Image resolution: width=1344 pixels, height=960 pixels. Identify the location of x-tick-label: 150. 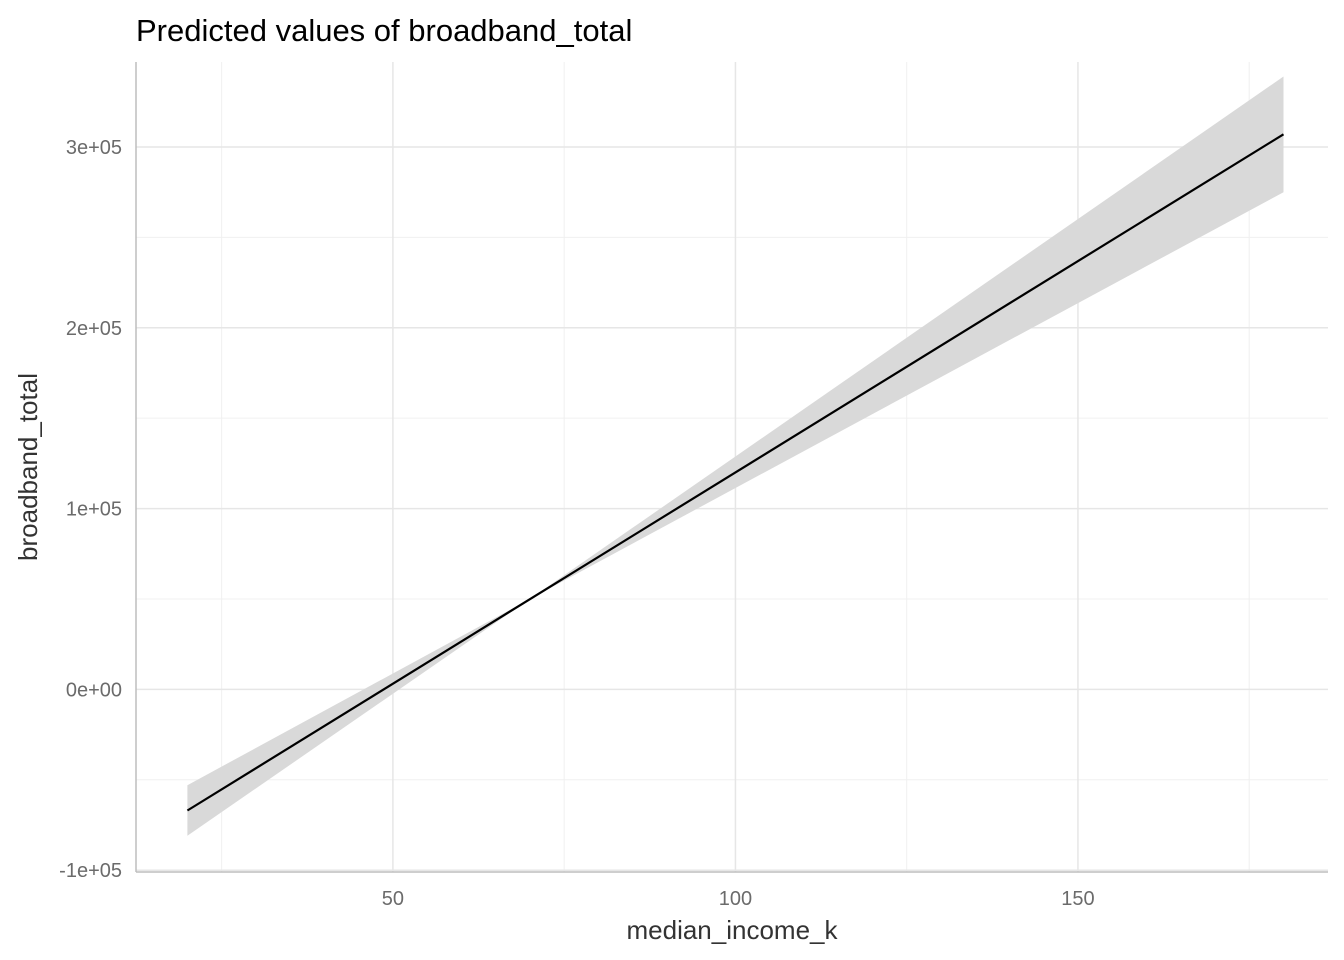
(1077, 899).